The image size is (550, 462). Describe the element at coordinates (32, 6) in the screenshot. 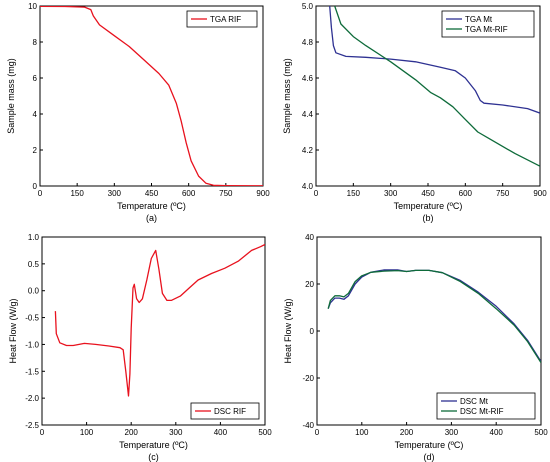

I see `y-tick-label: 10` at that location.